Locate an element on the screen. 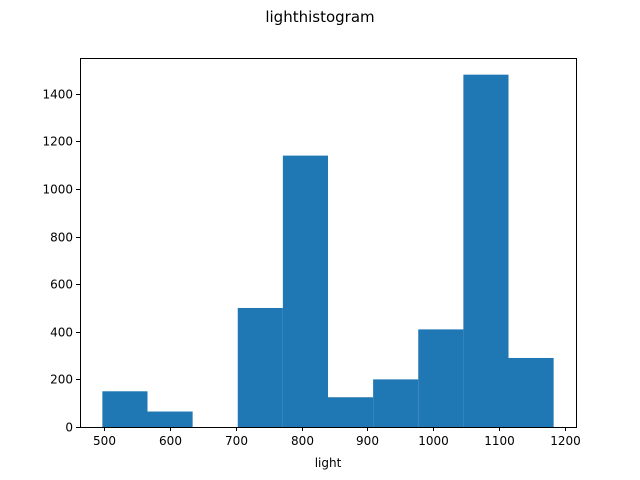 The width and height of the screenshot is (640, 480). x-tick-label: 1100 is located at coordinates (499, 441).